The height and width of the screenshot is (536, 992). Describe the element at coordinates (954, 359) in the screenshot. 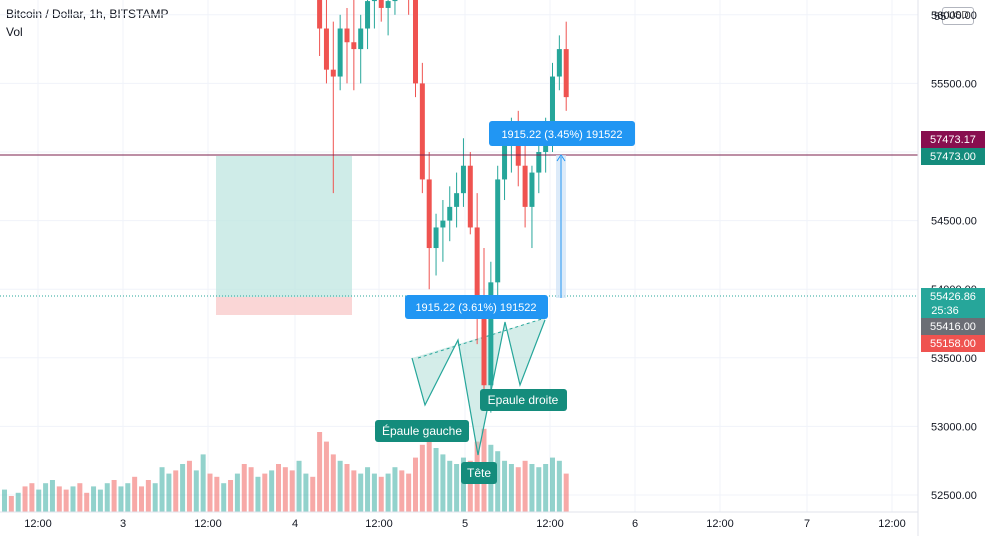

I see `price-tick-label: 53500.00` at that location.